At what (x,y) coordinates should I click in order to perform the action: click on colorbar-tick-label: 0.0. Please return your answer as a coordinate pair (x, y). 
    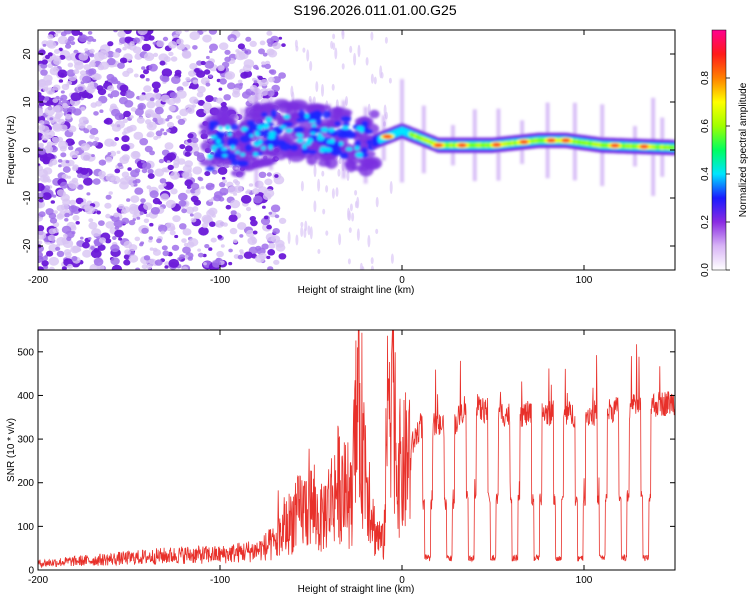
    Looking at the image, I should click on (705, 270).